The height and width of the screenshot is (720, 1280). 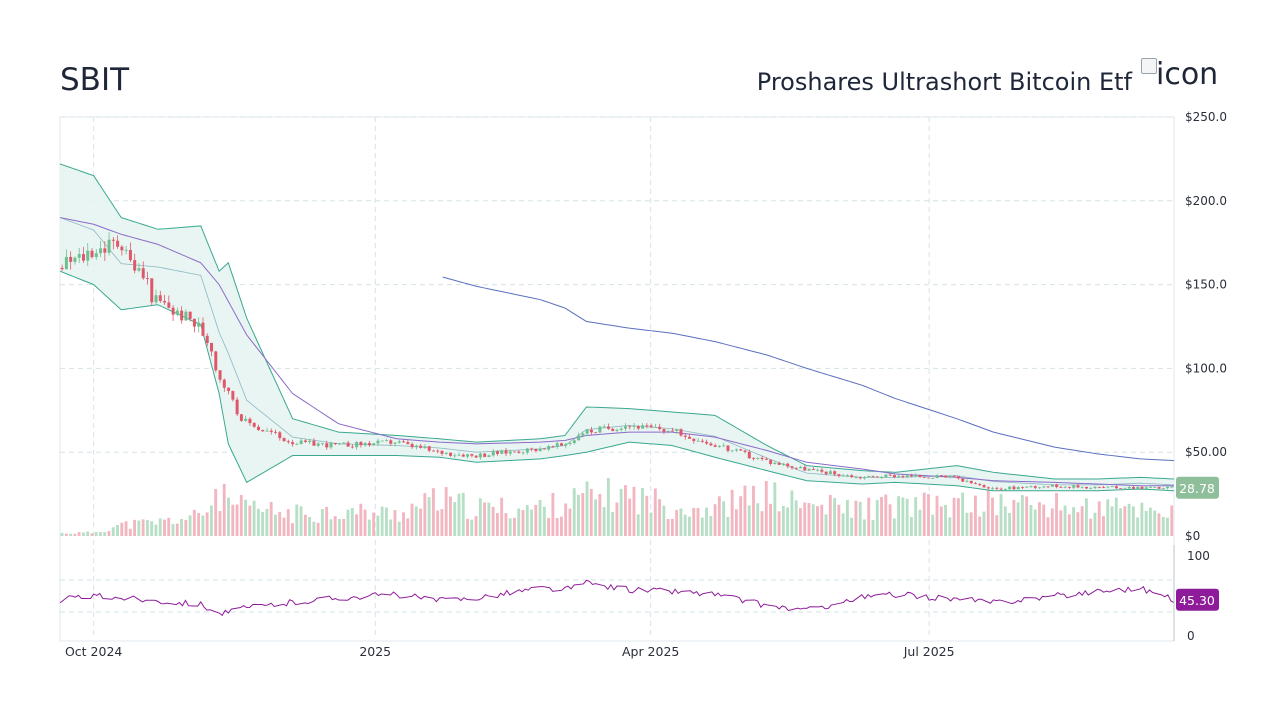 What do you see at coordinates (1191, 636) in the screenshot?
I see `rsi-tick-label: 0` at bounding box center [1191, 636].